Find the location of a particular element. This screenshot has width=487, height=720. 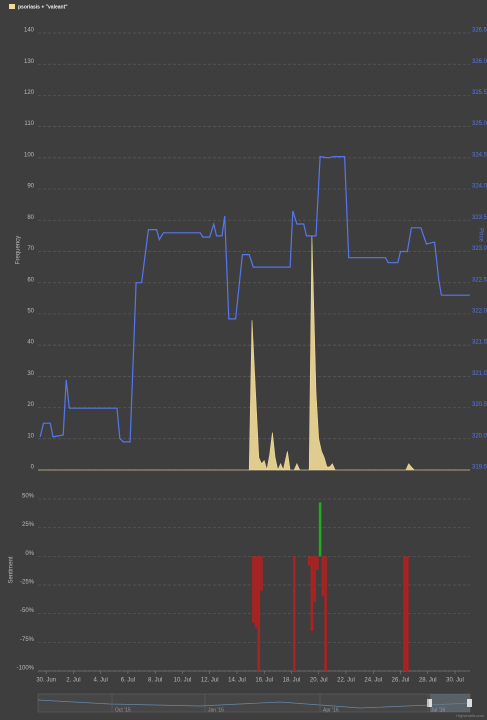

y2-tick-label: 319.50 is located at coordinates (479, 468).